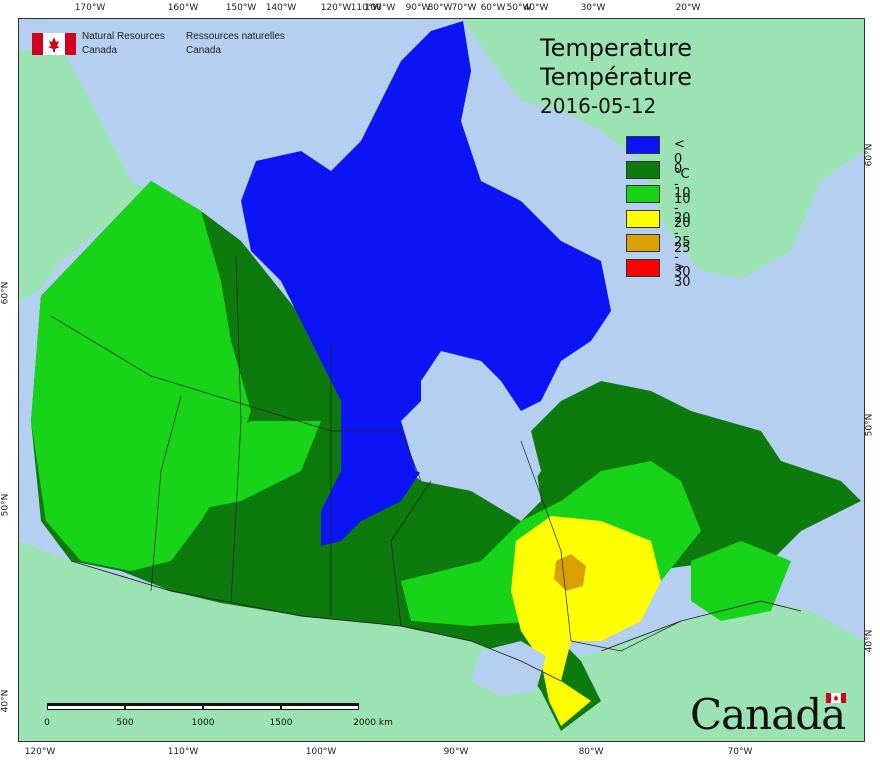  I want to click on scale-label: 1000, so click(203, 723).